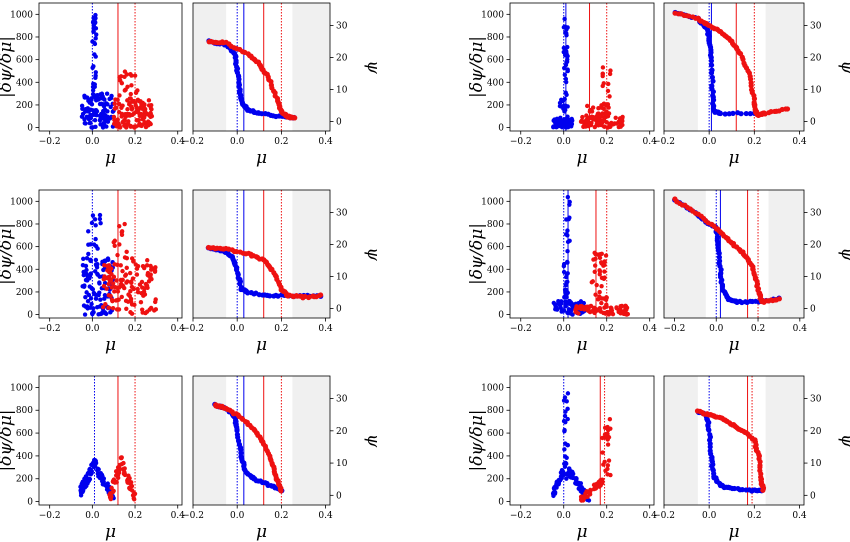 This screenshot has height=542, width=850. What do you see at coordinates (495, 457) in the screenshot?
I see `y-tick-label: 400` at bounding box center [495, 457].